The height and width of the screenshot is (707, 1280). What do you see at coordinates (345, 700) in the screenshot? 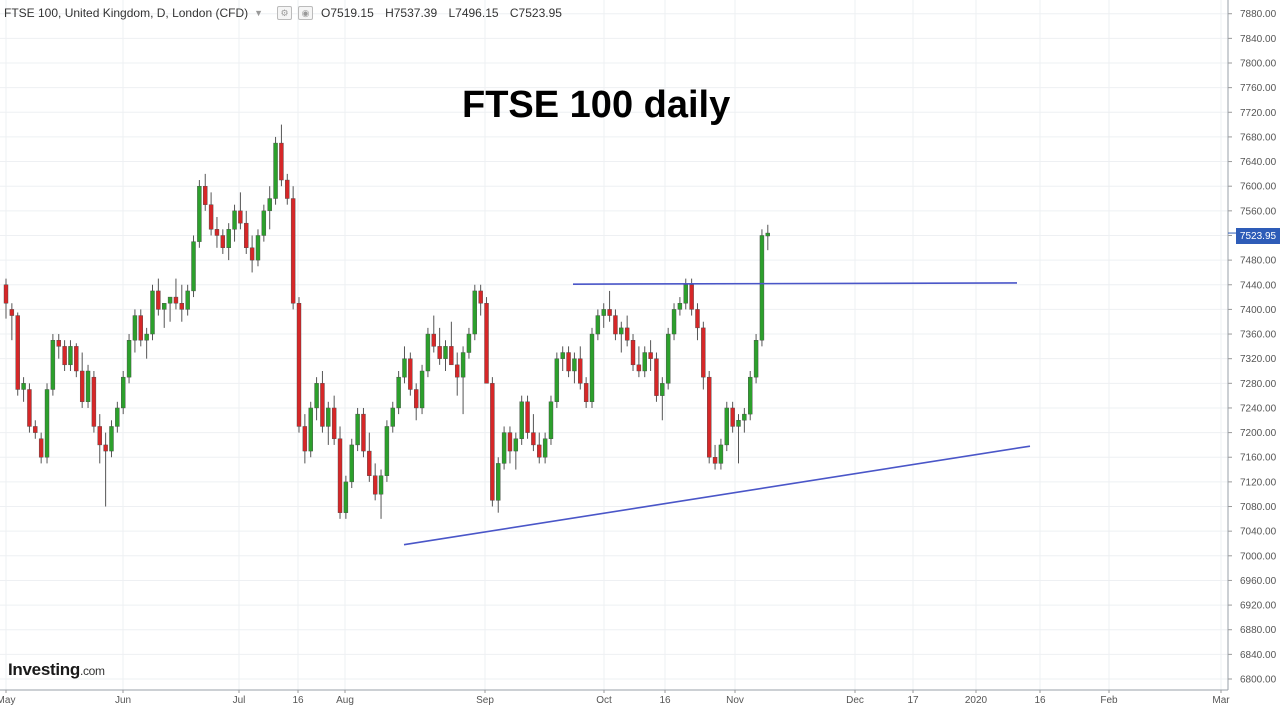
I see `x-tick-label: Aug` at bounding box center [345, 700].